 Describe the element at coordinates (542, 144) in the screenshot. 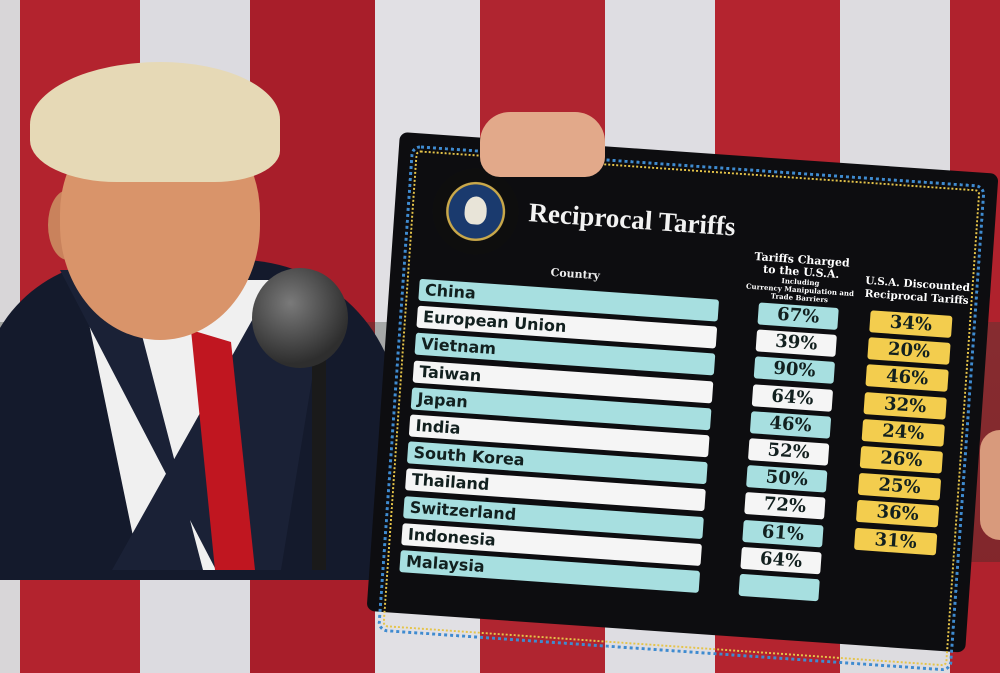

I see `hand-holding-board` at that location.